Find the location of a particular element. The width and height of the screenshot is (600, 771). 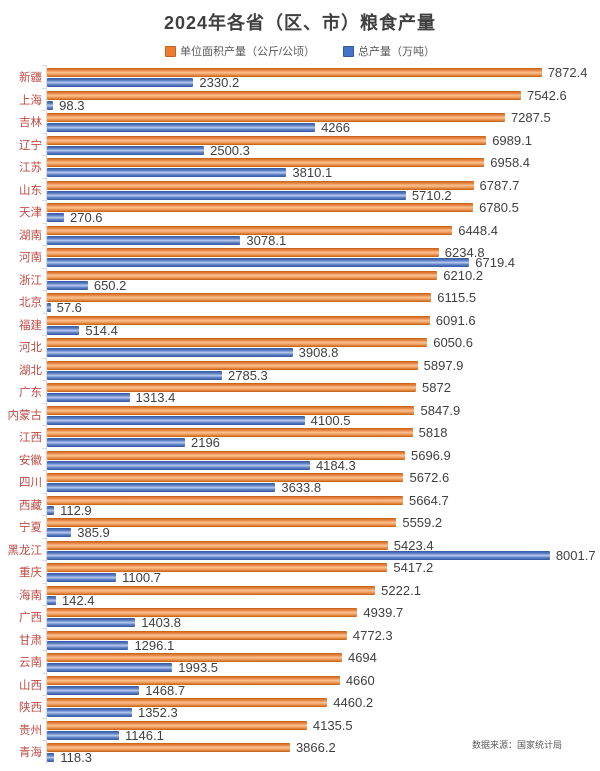

bar-line: 98.3 is located at coordinates (323, 105).